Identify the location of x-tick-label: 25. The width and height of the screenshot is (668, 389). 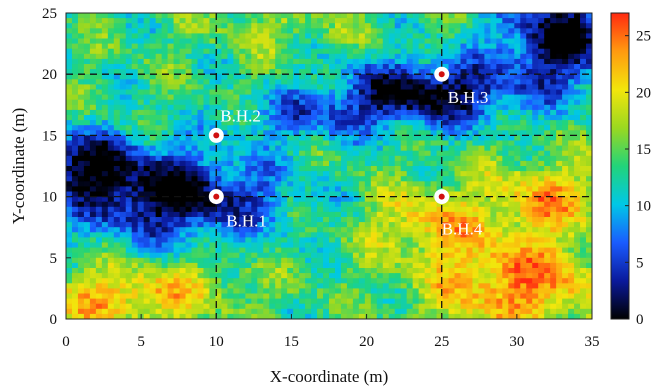
(441, 342).